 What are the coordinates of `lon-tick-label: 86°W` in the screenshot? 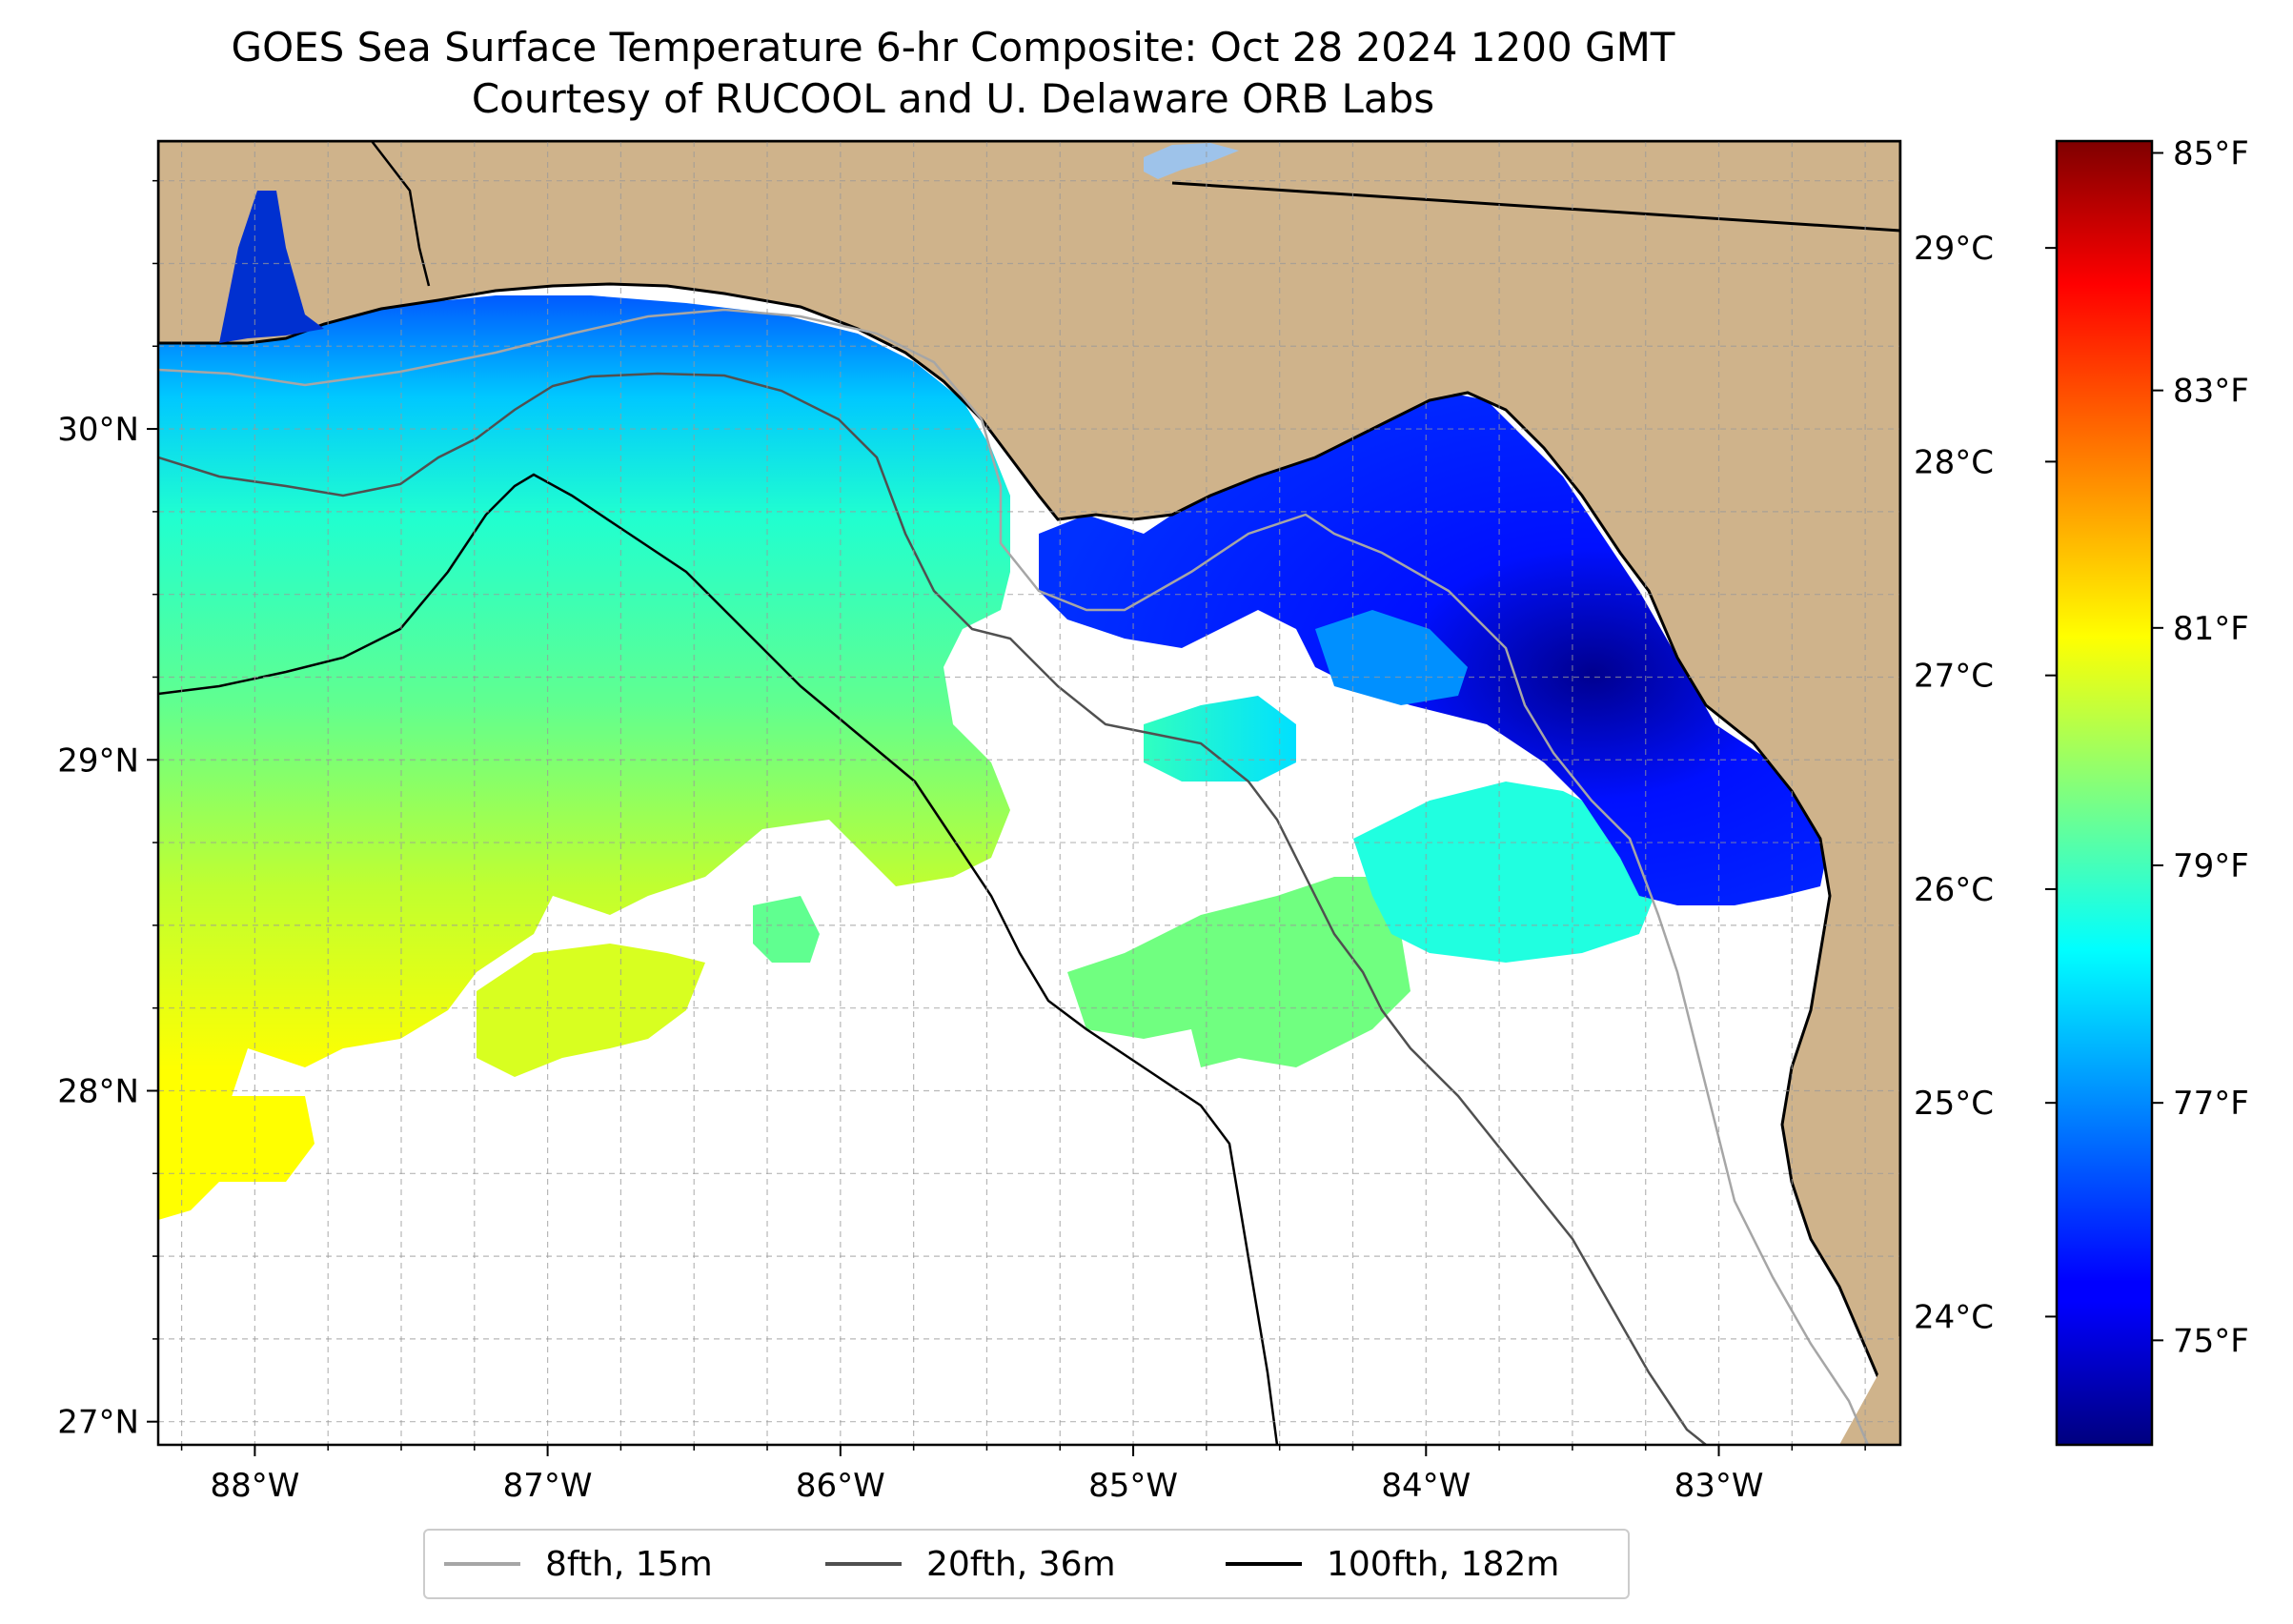 It's located at (841, 1486).